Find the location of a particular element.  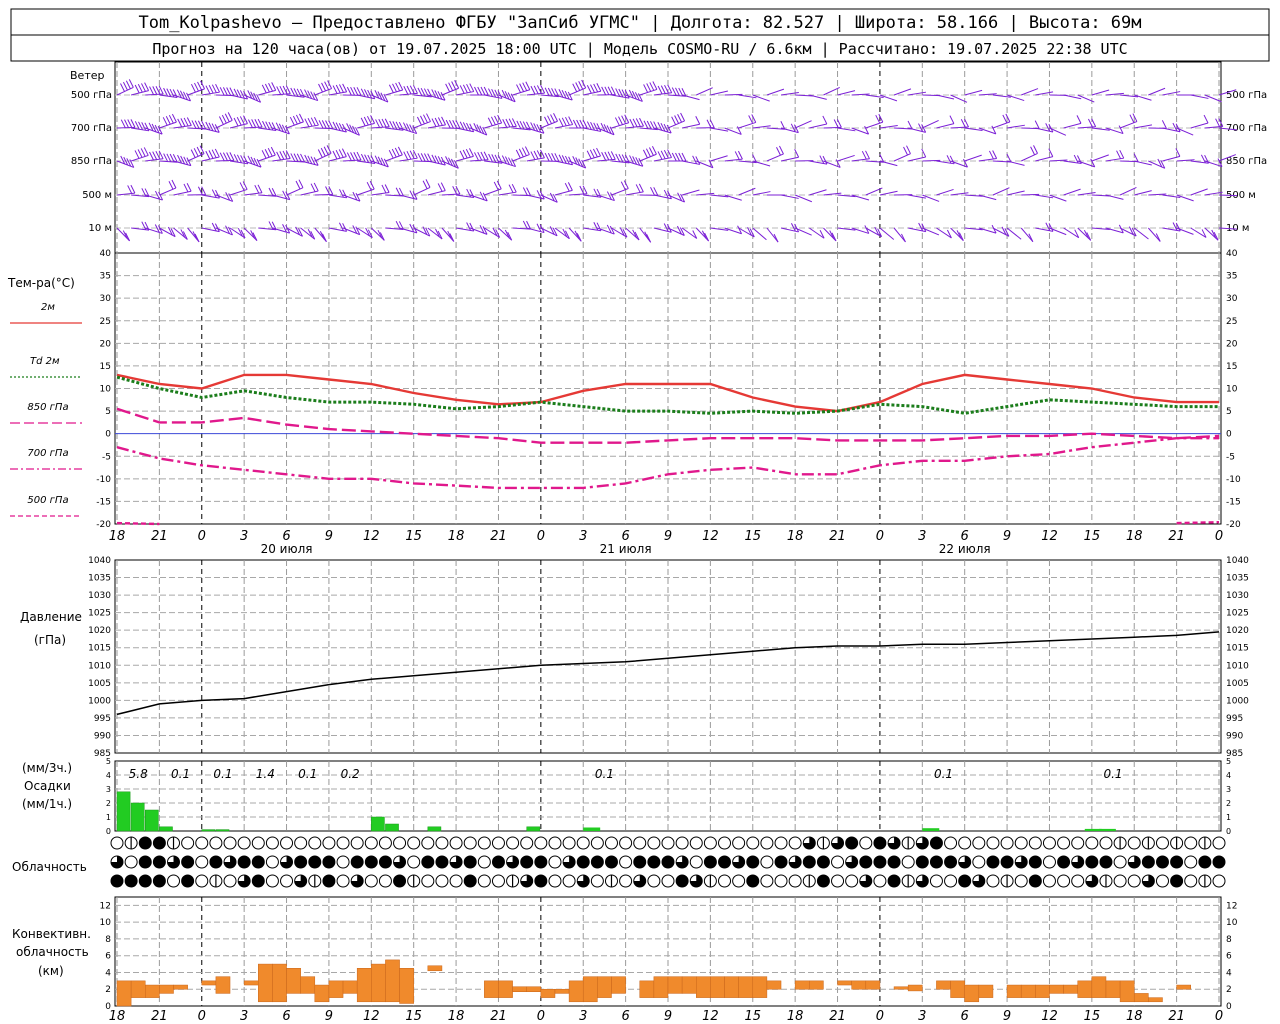

hour-label-bottom: 6 is located at coordinates (965, 1016).